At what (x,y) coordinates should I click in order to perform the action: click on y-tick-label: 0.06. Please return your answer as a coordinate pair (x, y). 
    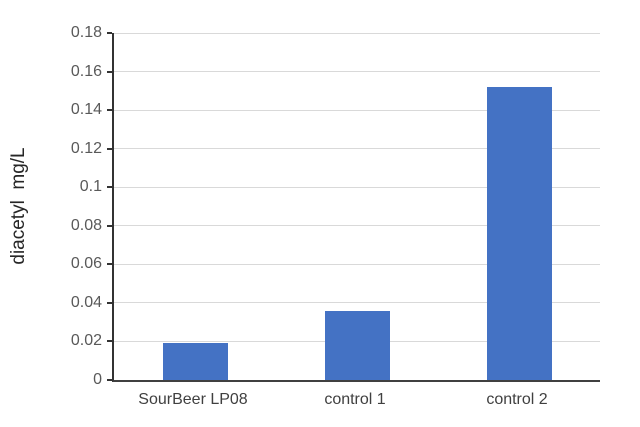
    Looking at the image, I should click on (86, 264).